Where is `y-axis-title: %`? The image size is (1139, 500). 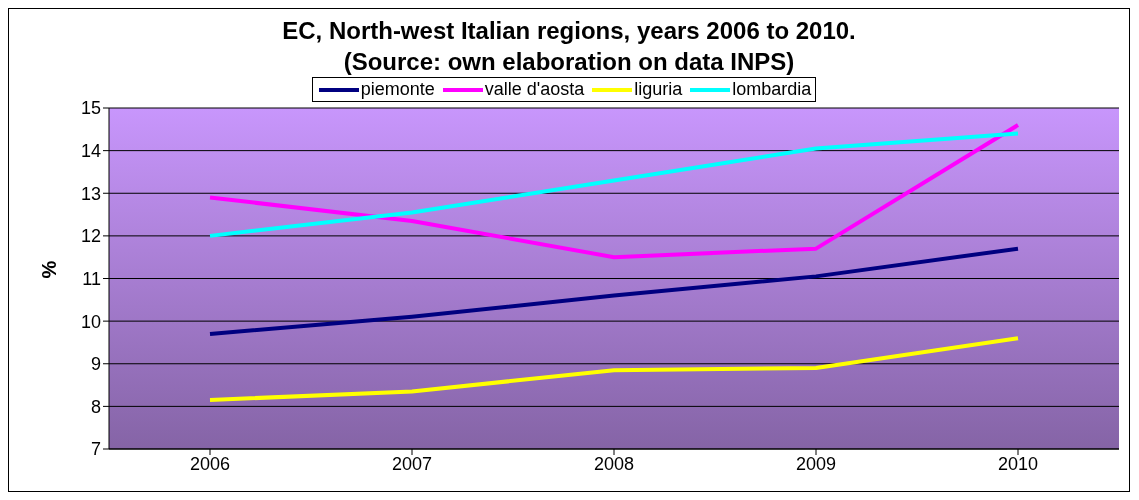
y-axis-title: % is located at coordinates (49, 269).